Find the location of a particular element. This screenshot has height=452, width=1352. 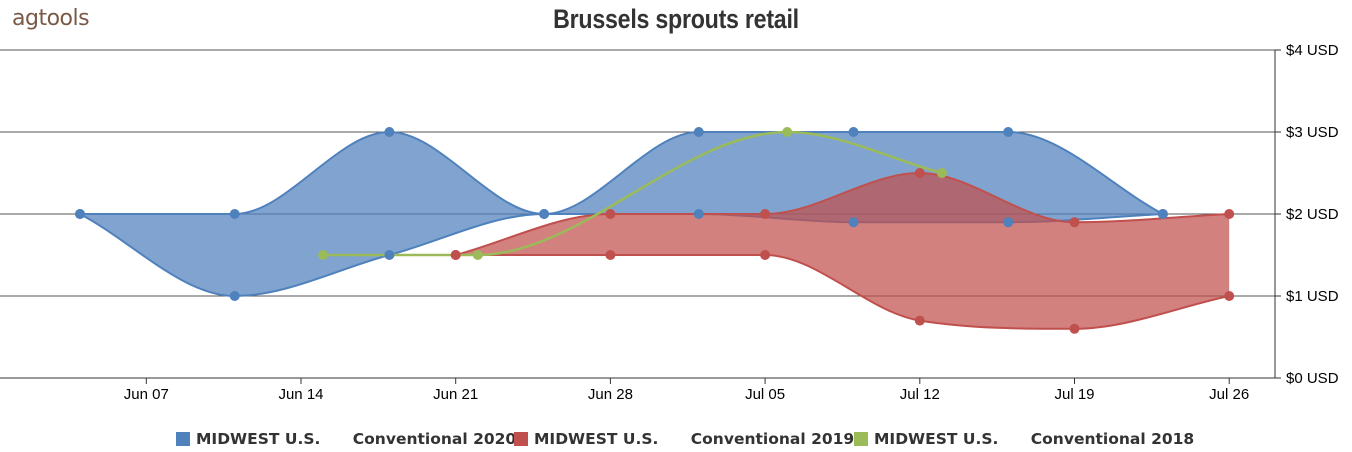

x-tick-label: Jun 28 is located at coordinates (610, 394).